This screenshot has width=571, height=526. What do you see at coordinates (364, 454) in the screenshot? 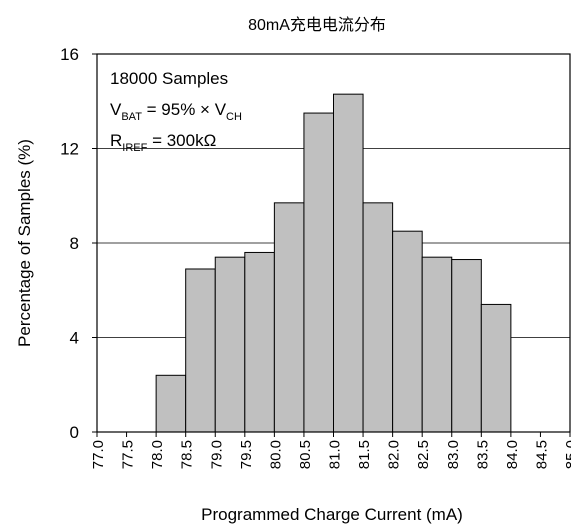
I see `x-tick-label: 81.5` at bounding box center [364, 454].